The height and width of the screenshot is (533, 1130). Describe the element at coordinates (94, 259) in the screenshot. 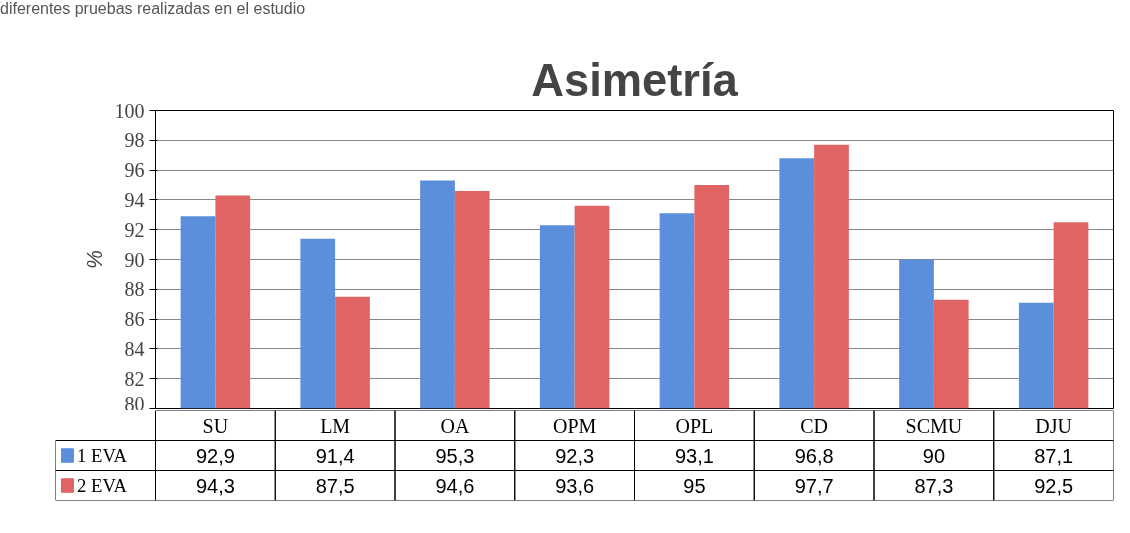

I see `y-axis-title: %` at that location.